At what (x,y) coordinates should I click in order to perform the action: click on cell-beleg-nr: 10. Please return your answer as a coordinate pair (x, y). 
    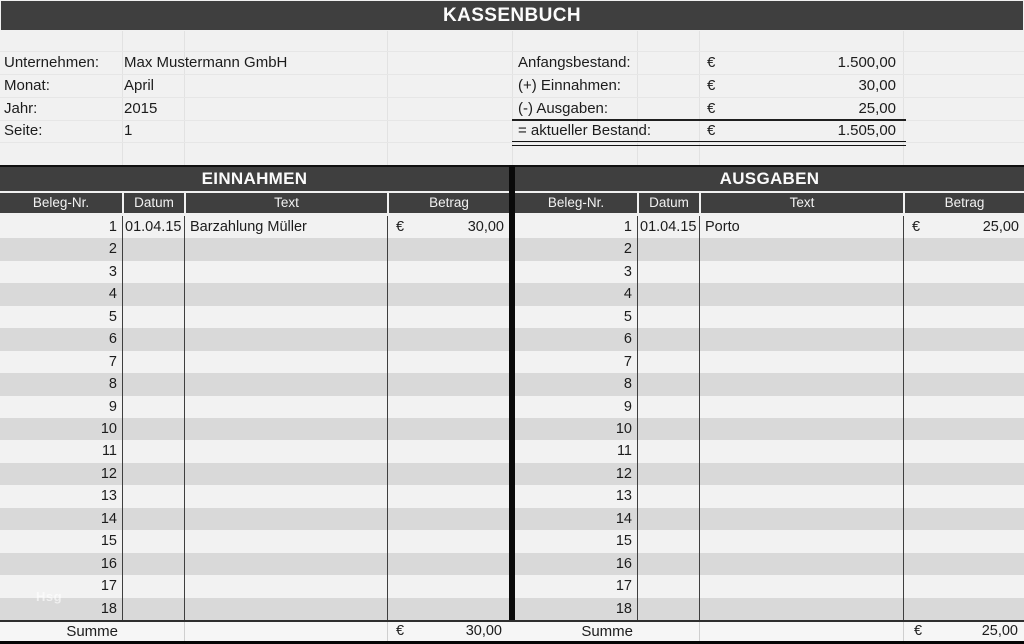
    Looking at the image, I should click on (623, 429).